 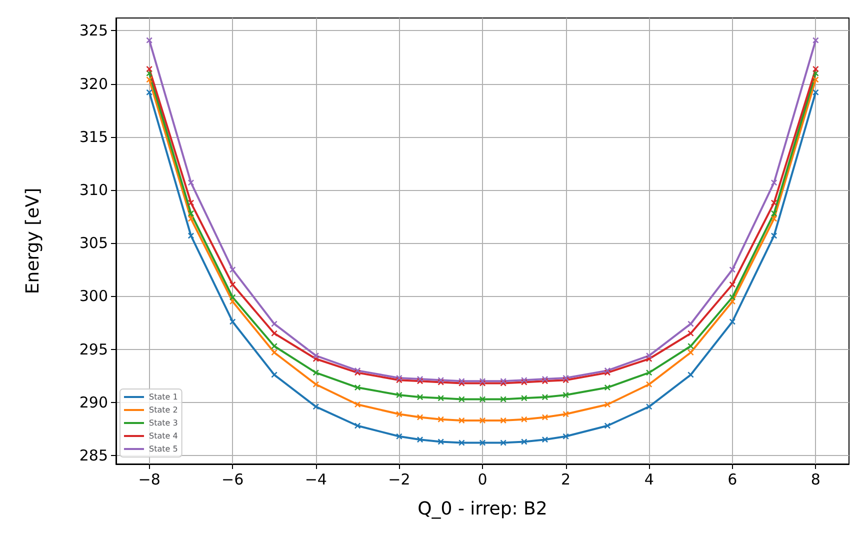 I want to click on x-tick-label: −2, so click(x=399, y=479).